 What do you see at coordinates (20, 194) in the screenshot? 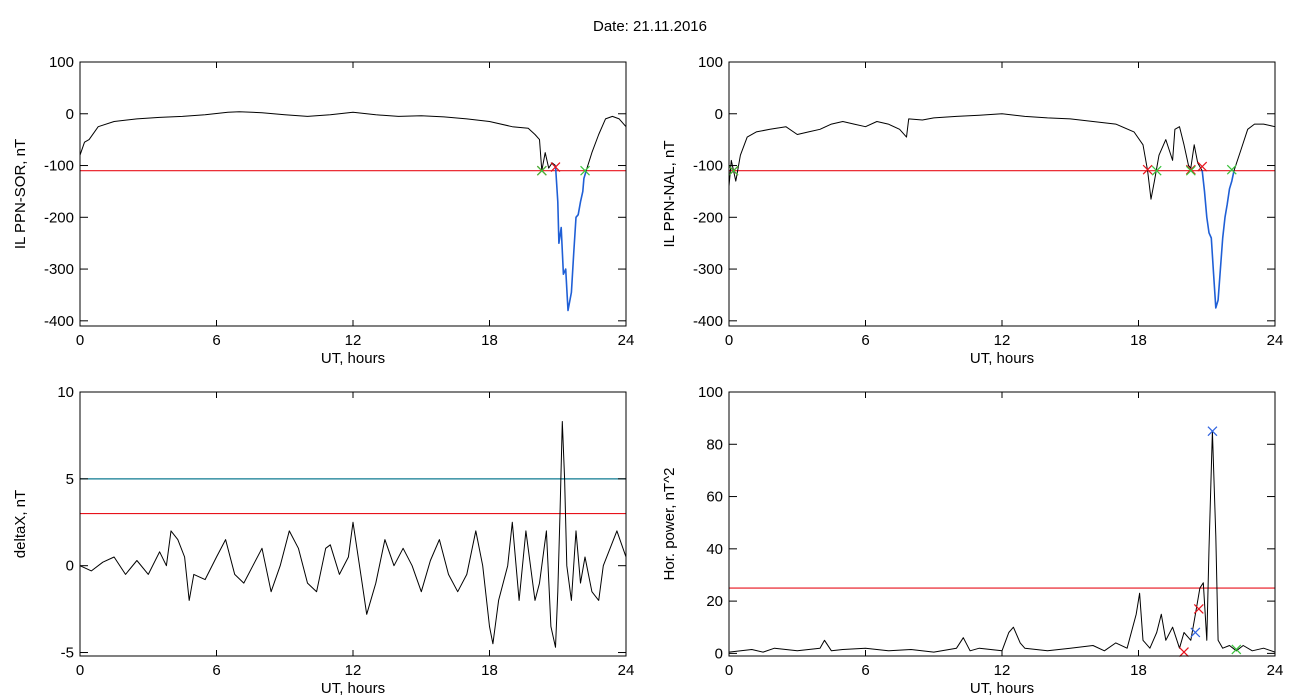
I see `y-axis-label: IL PPN-SOR, nT` at bounding box center [20, 194].